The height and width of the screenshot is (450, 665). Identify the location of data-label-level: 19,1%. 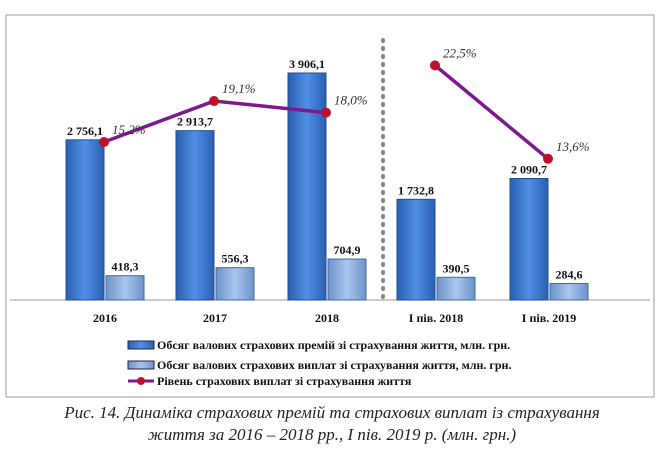
(239, 88).